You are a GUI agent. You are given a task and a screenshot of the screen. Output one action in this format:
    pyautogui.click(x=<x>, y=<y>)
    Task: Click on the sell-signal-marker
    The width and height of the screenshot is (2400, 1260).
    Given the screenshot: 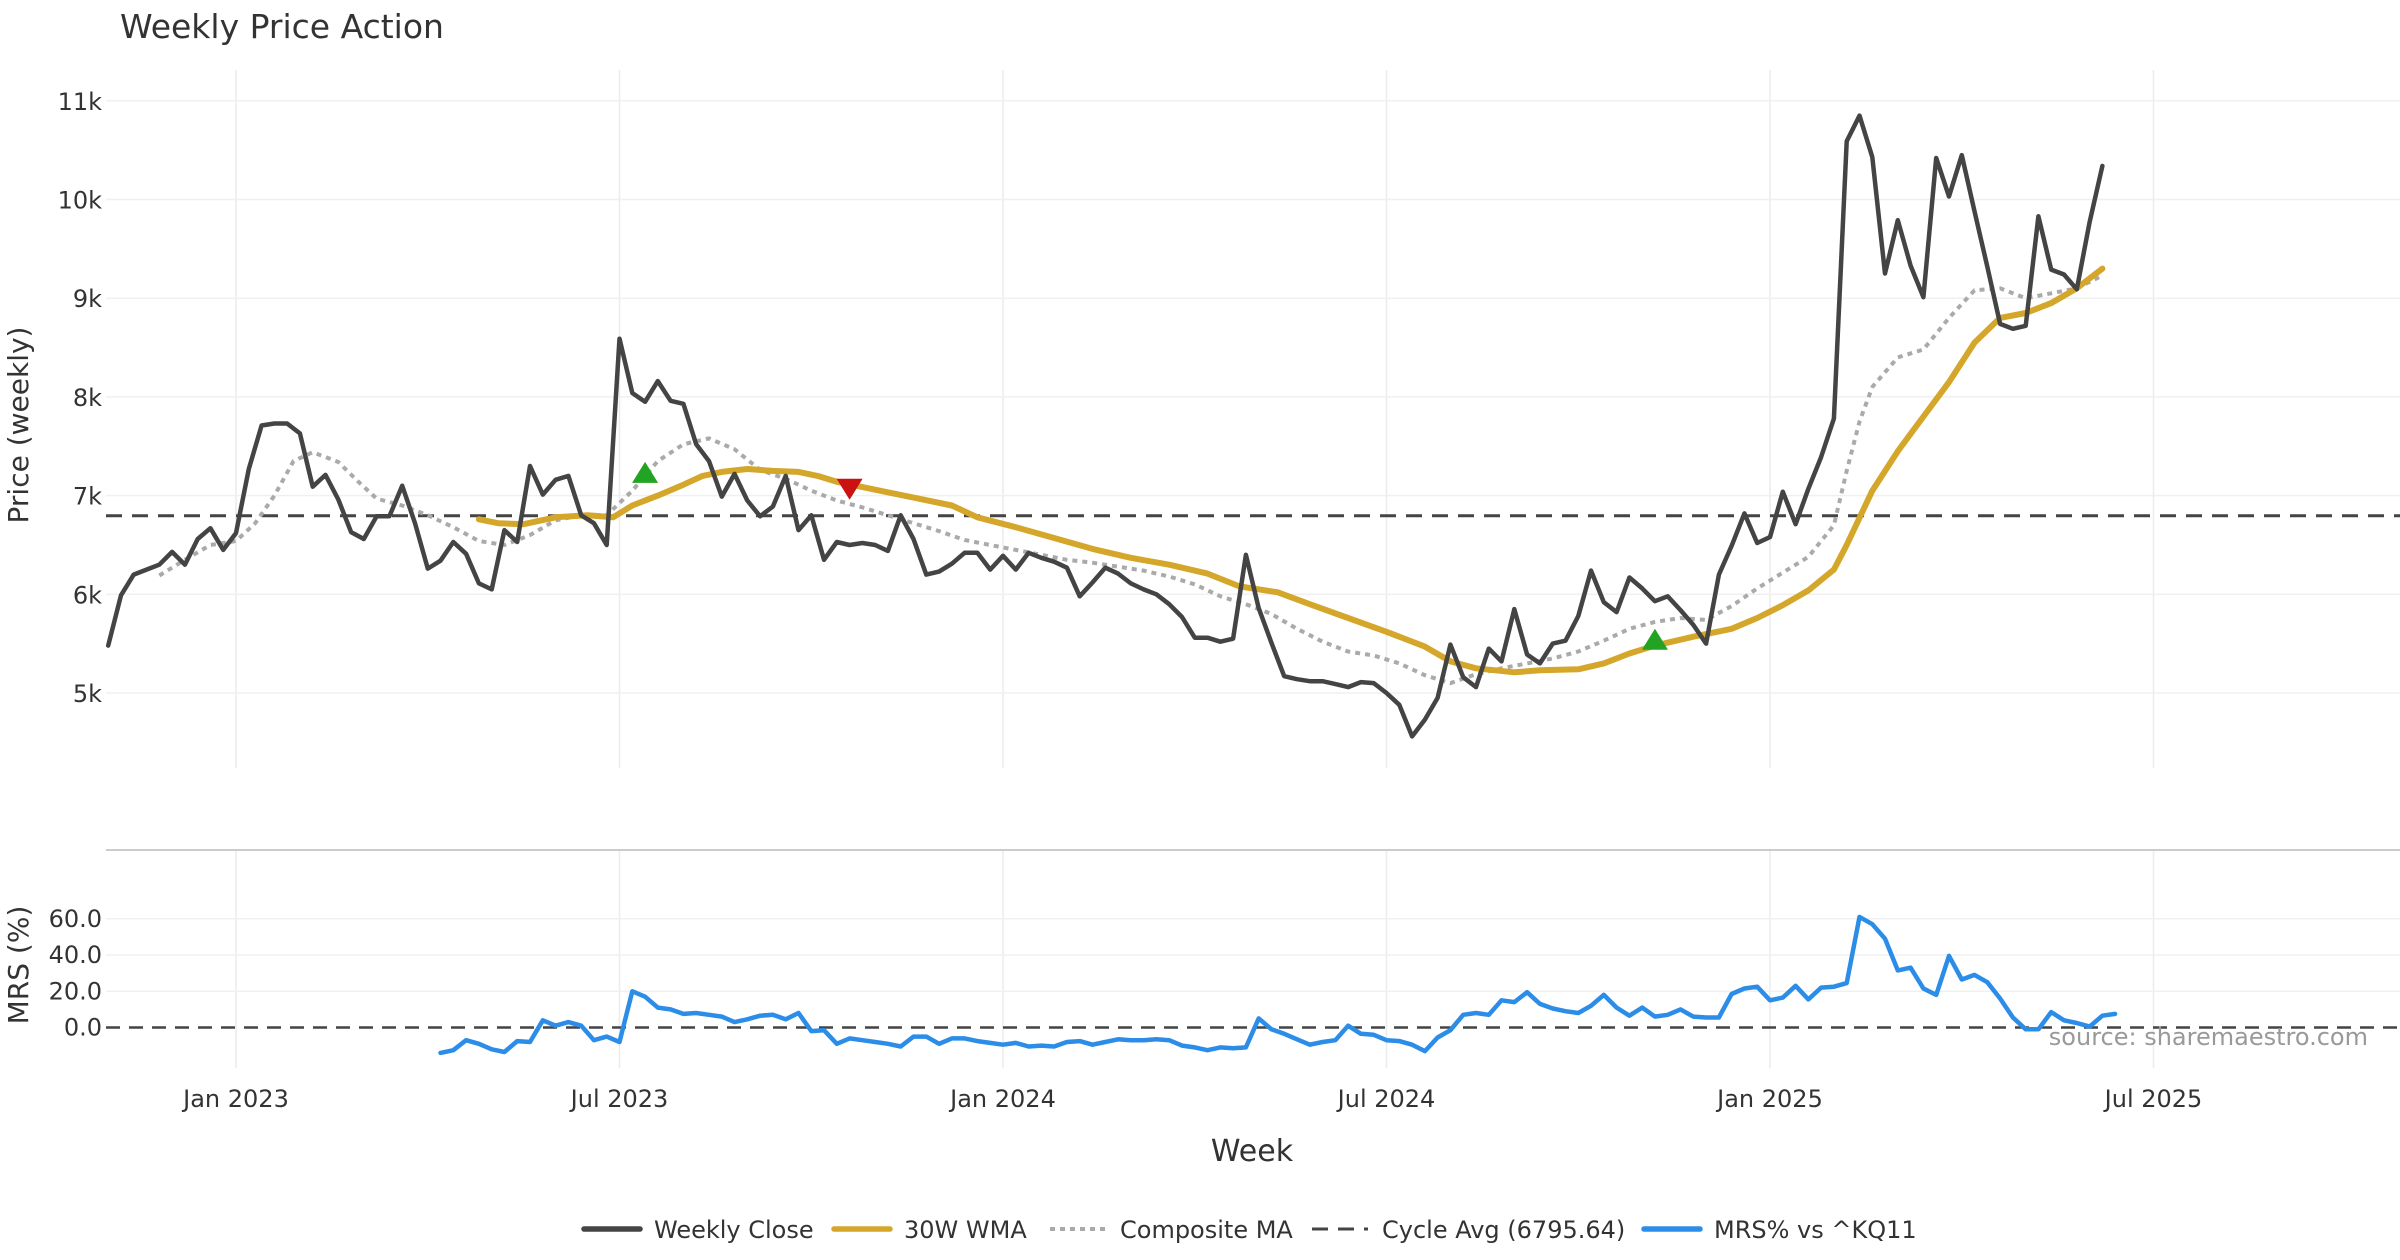 What is the action you would take?
    pyautogui.click(x=849, y=489)
    